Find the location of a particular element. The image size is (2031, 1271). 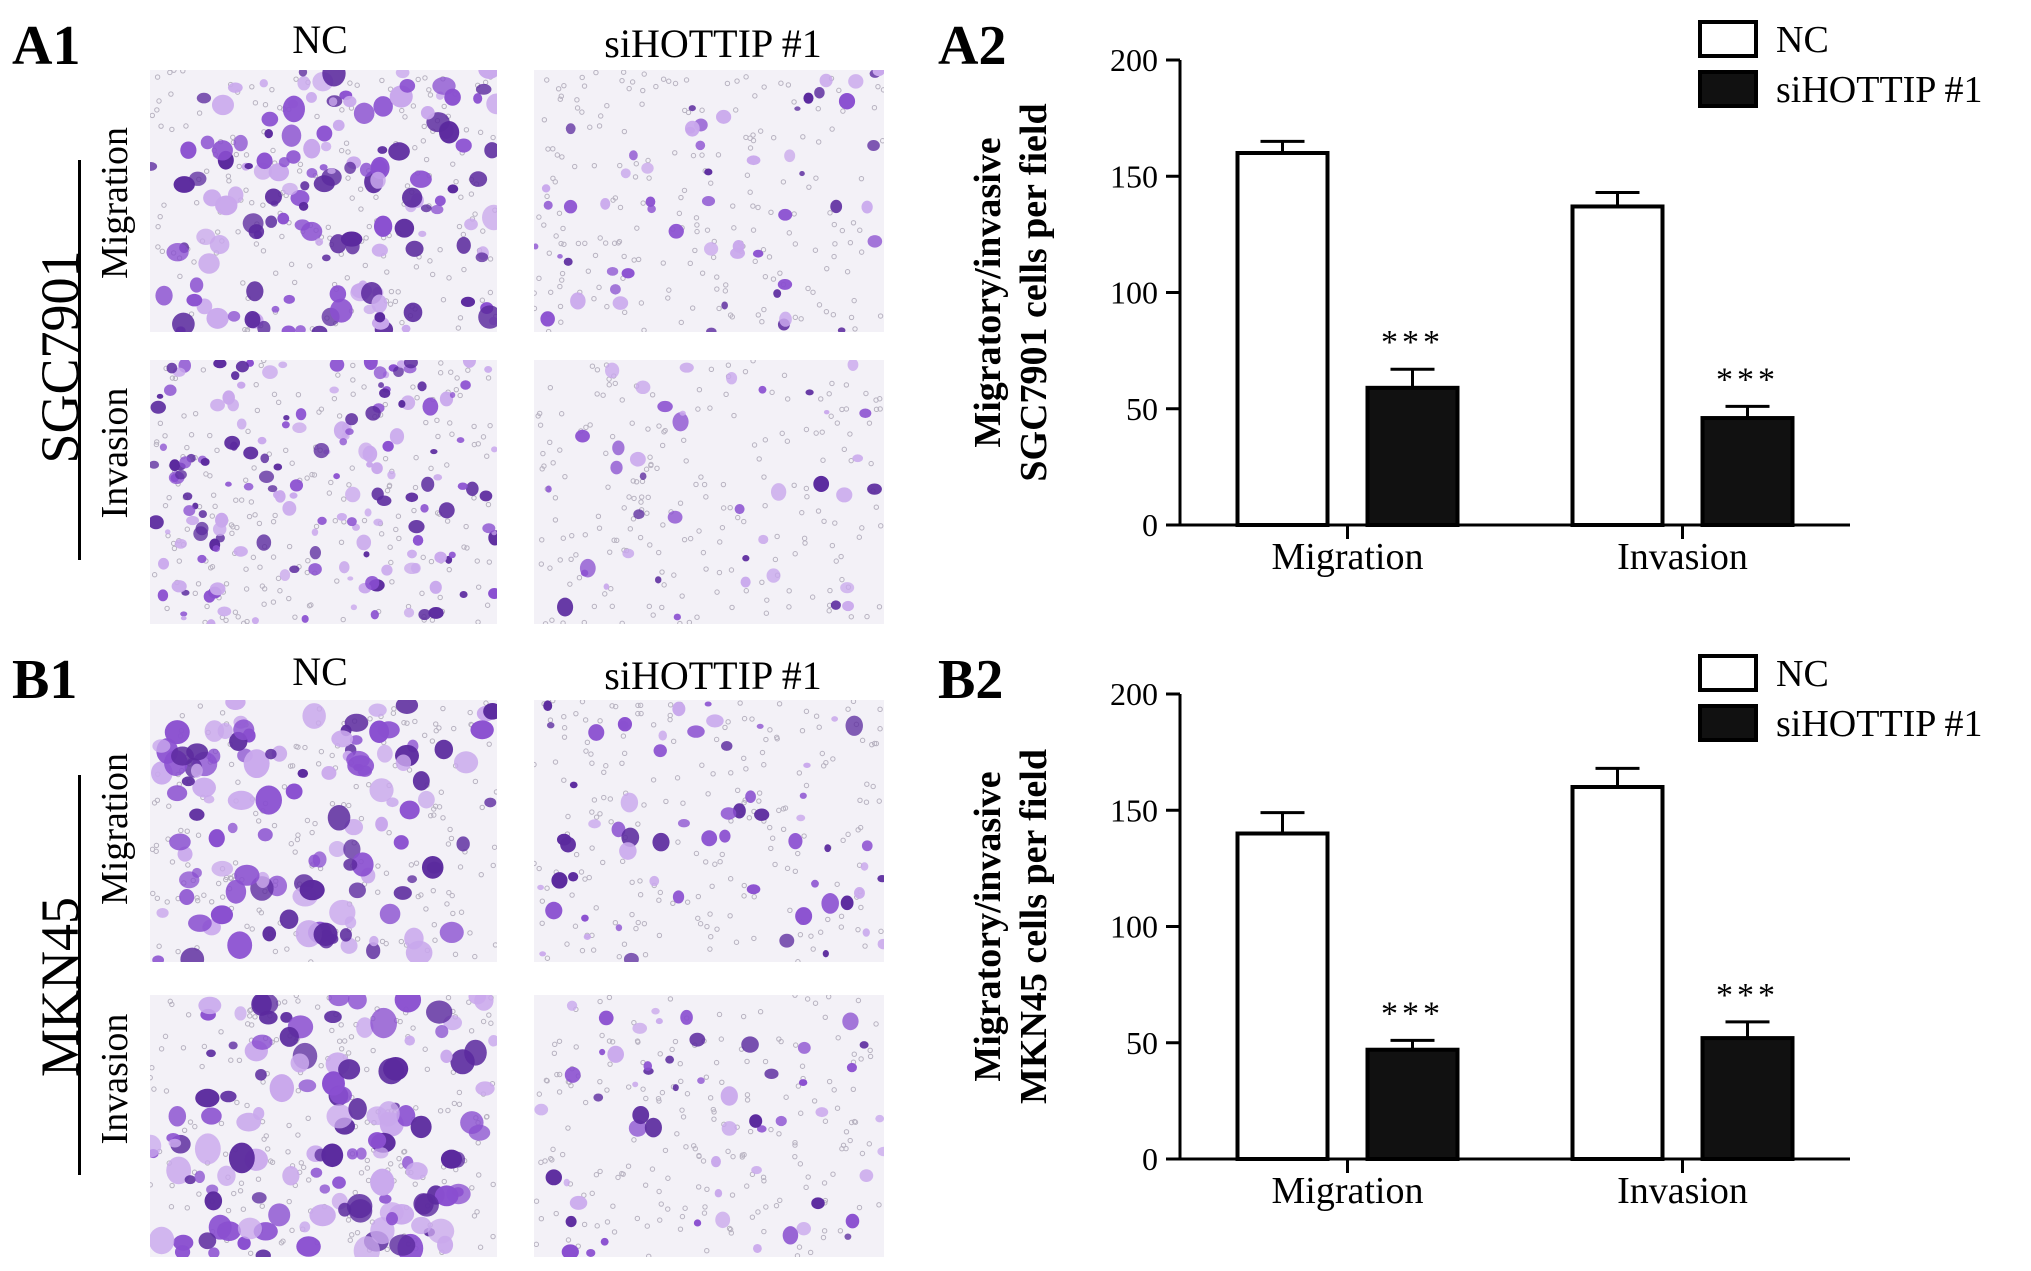

micrograph-sgc7901-si-invasion is located at coordinates (709, 492).